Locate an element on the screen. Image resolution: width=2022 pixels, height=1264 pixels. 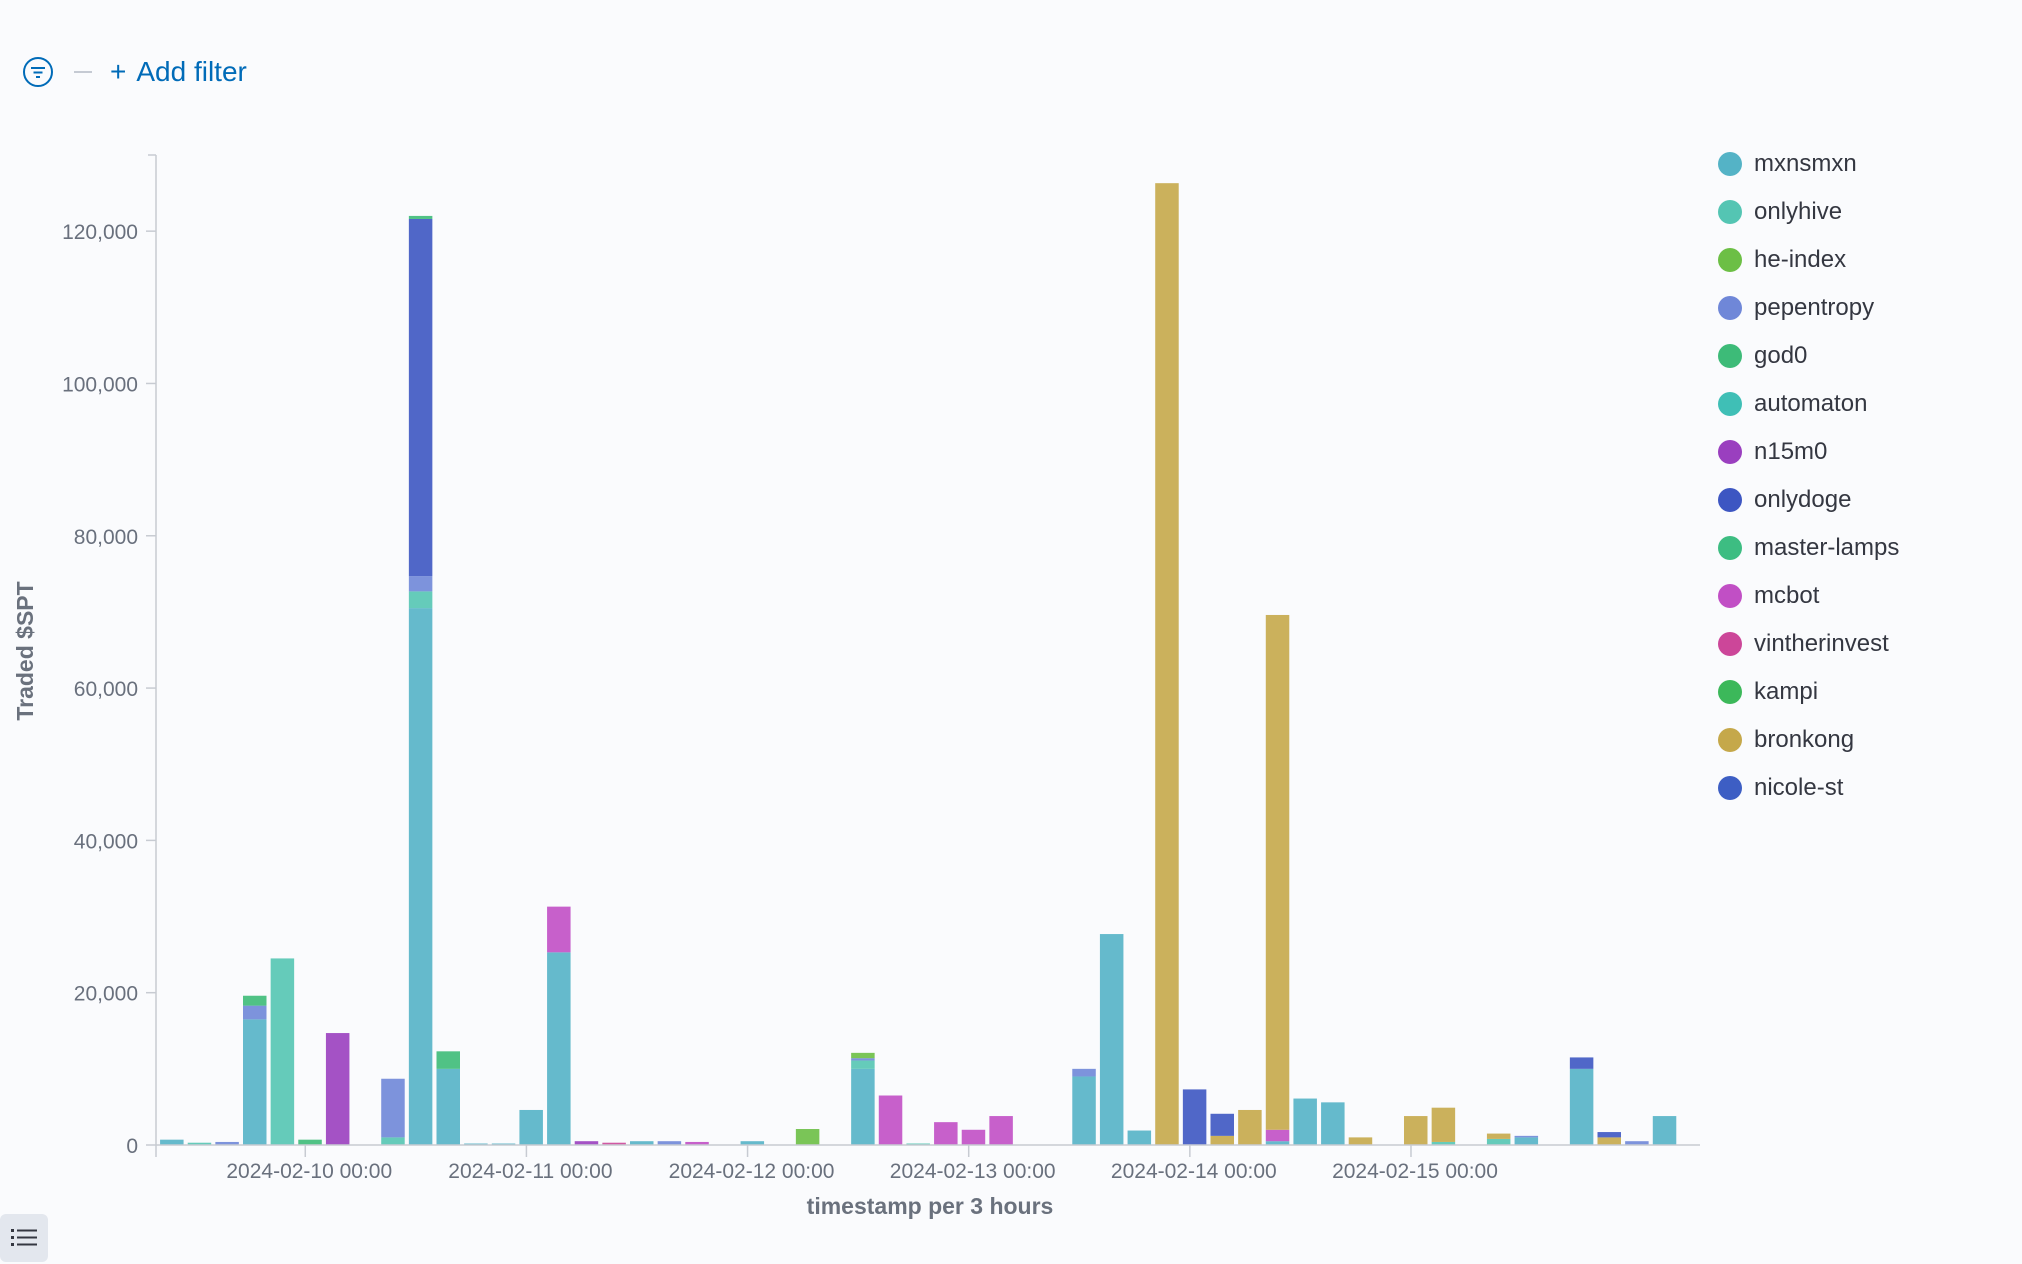
bar-segment-vintherinvest is located at coordinates (614, 1143).